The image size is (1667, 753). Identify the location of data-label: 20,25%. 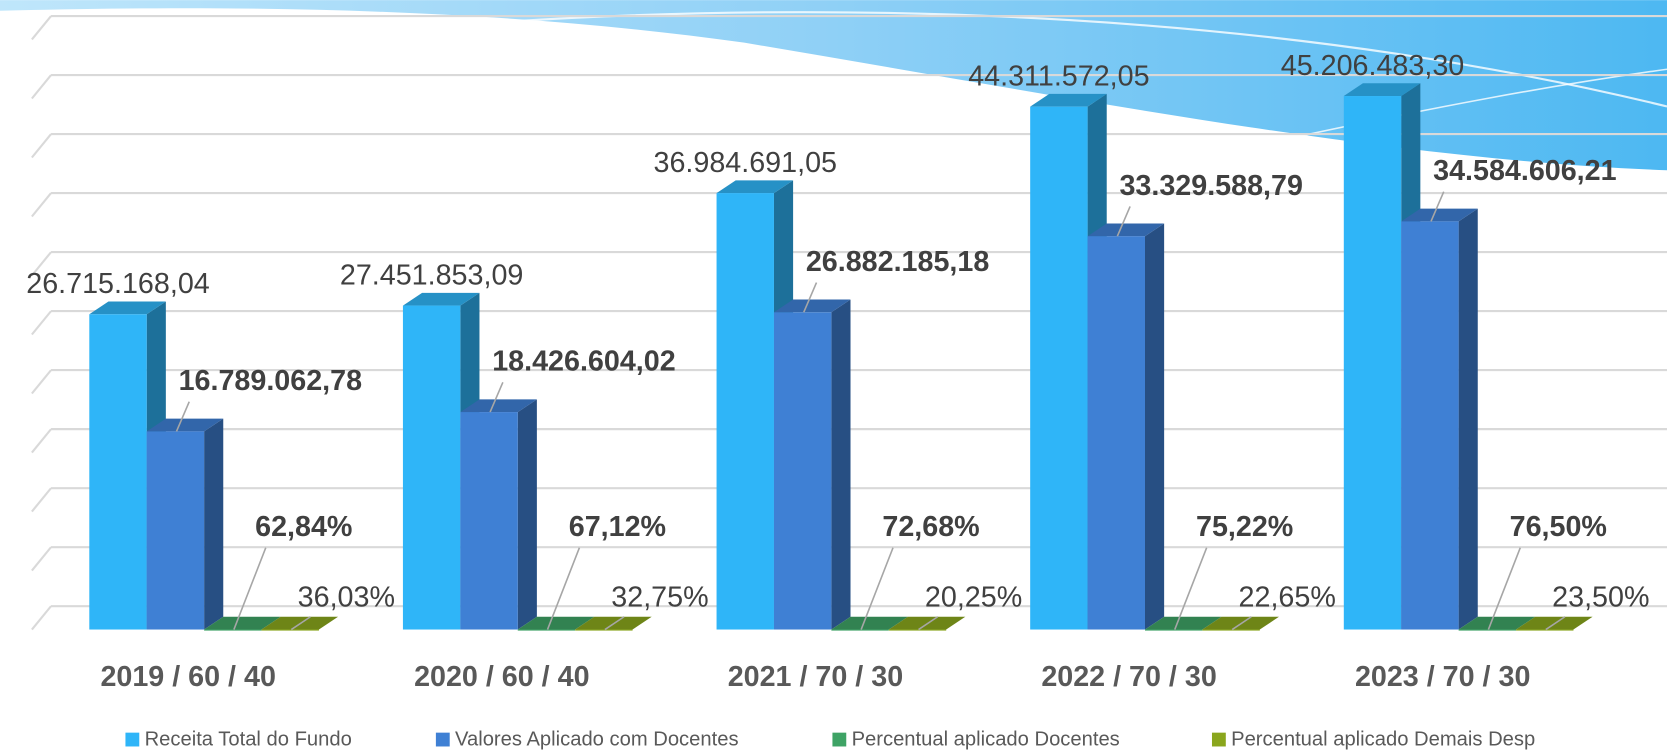
(973, 597).